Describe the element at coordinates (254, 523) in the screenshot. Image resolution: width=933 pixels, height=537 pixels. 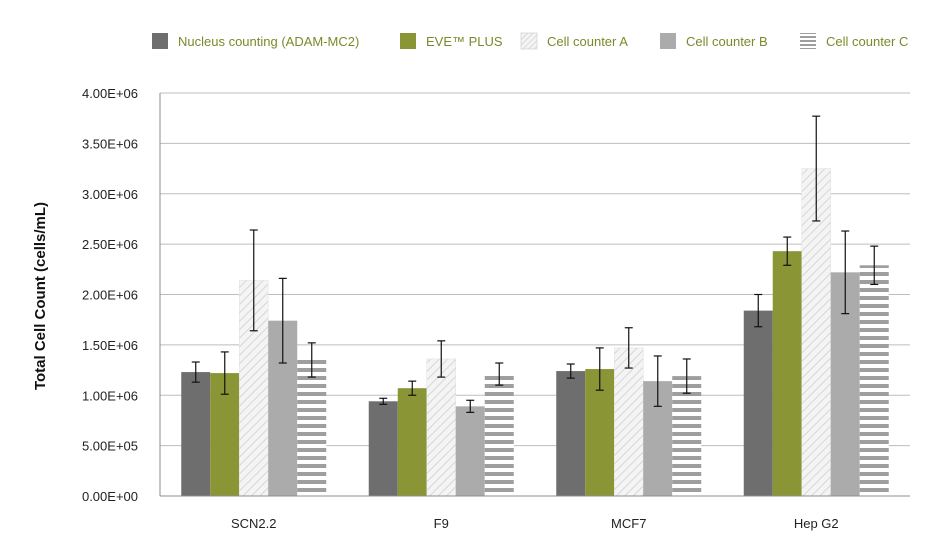
I see `x-category-label: SCN2.2` at that location.